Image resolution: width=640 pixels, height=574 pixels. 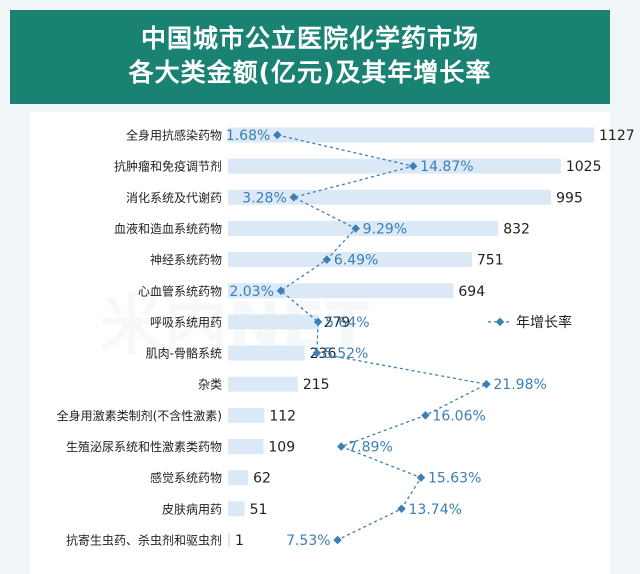 I want to click on growth-label: 9.29%, so click(x=385, y=229).